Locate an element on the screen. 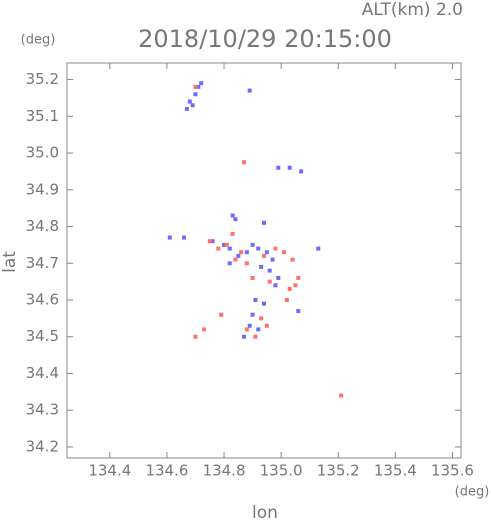  x-unit: (deg) is located at coordinates (472, 492).